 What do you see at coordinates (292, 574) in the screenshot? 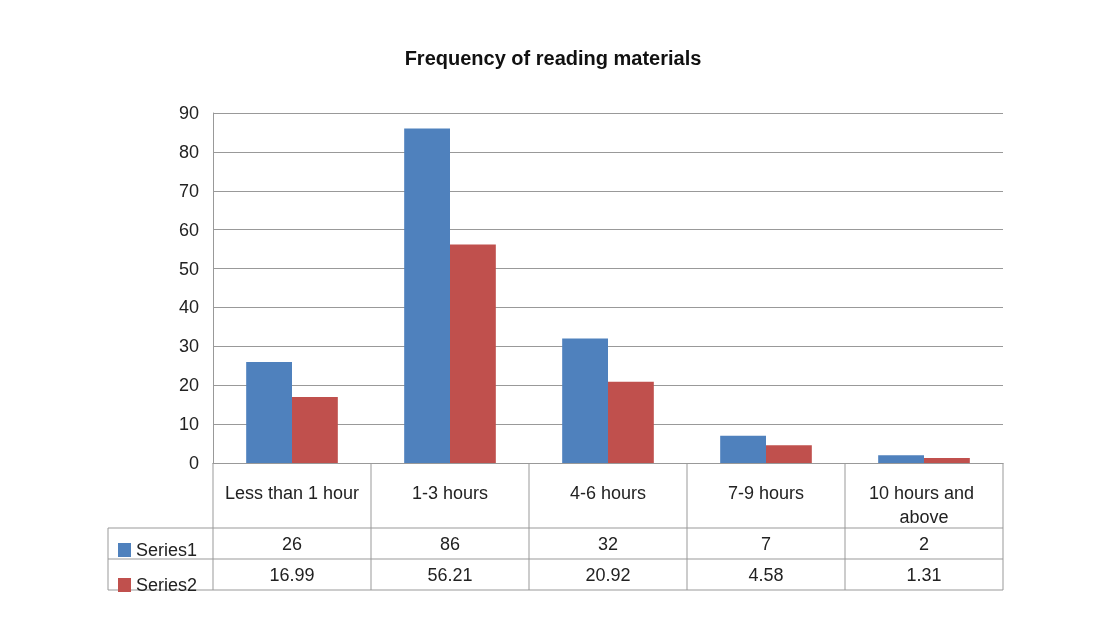
I see `data-label: 16.99` at bounding box center [292, 574].